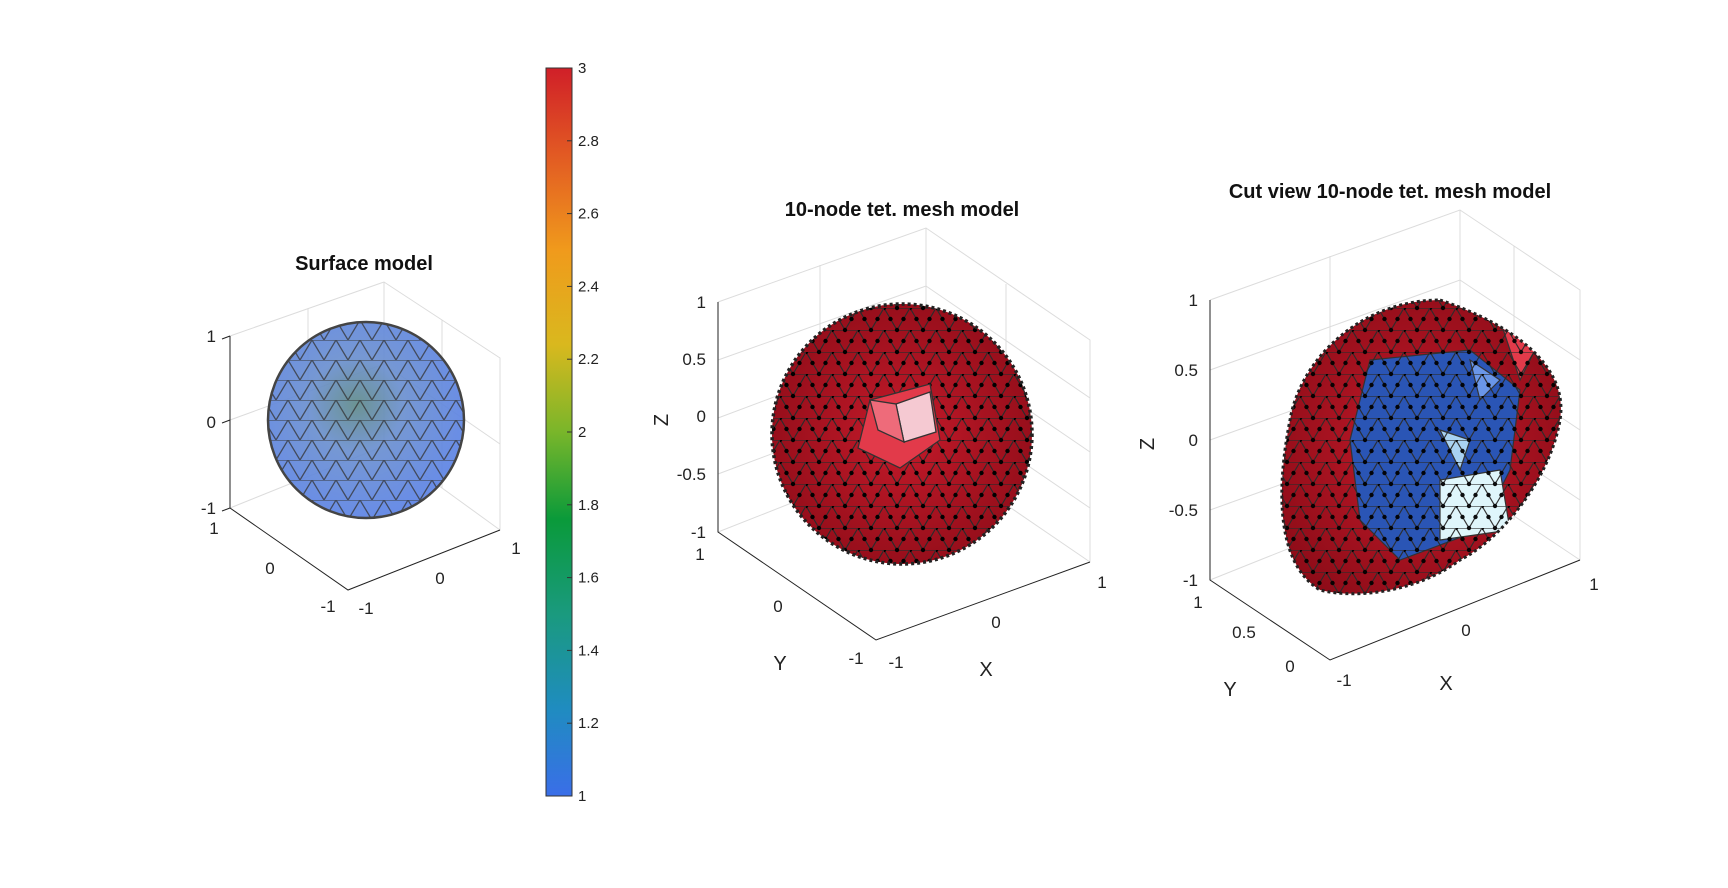 The image size is (1728, 888). I want to click on colorbar-tick-label: 2.6, so click(588, 214).